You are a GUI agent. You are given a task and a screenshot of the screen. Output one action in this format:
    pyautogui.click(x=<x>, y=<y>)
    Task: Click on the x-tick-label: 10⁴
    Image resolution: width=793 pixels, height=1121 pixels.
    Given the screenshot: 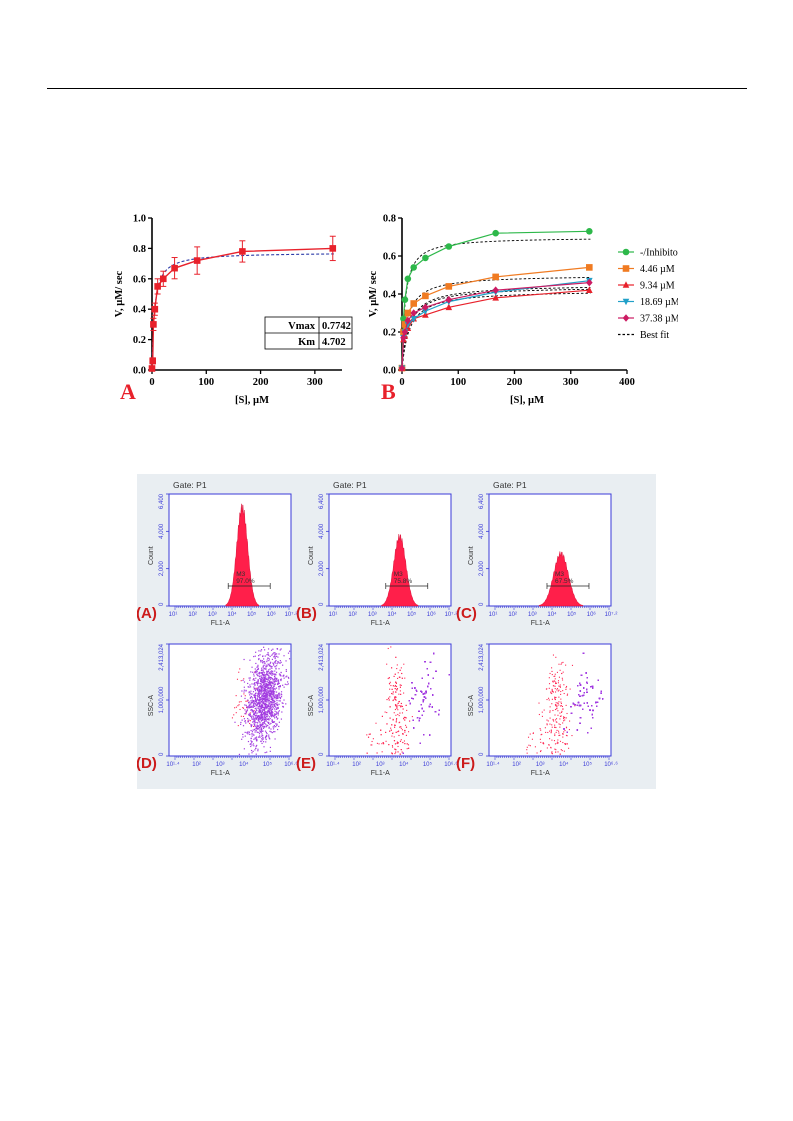 What is the action you would take?
    pyautogui.click(x=552, y=614)
    